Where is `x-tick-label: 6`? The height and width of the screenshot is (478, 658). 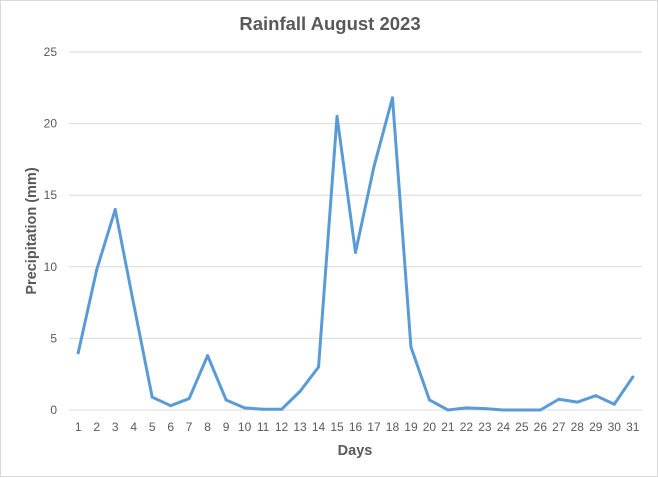 x-tick-label: 6 is located at coordinates (170, 427).